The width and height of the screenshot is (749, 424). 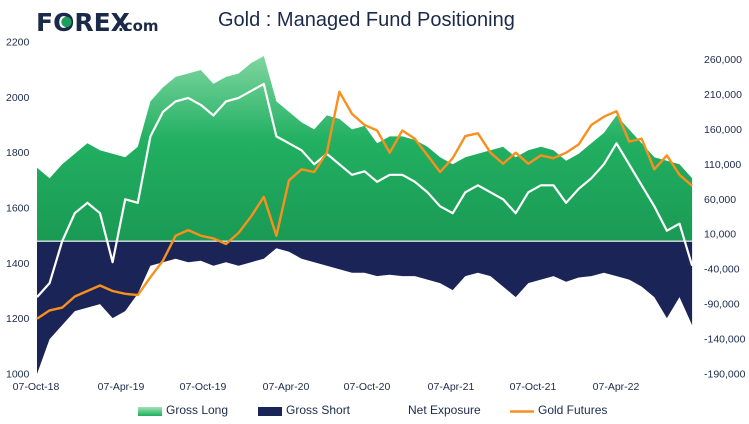 I want to click on x-axis-tick: 07-Apr-19, so click(x=121, y=387).